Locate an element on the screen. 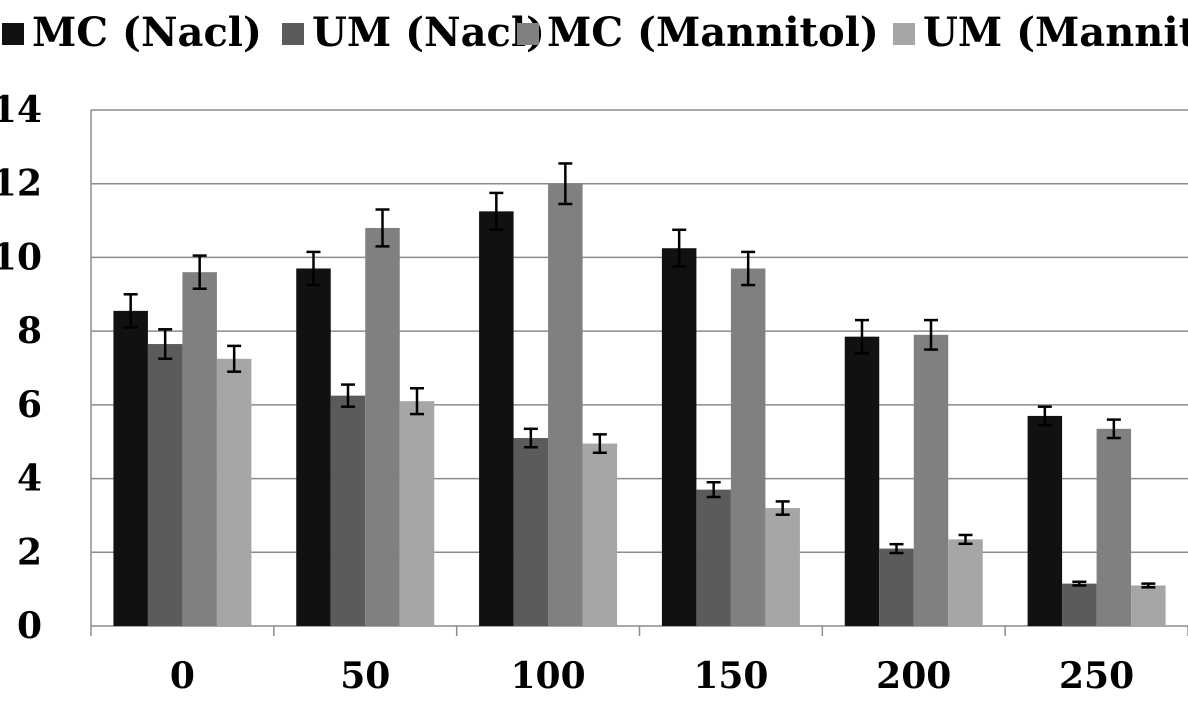 The height and width of the screenshot is (702, 1188). y-tick-label: 12 is located at coordinates (21, 184).